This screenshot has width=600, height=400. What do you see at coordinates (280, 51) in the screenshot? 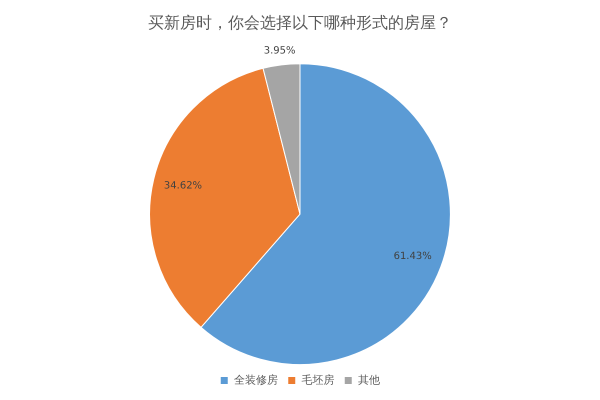
I see `data-label: 3.95%` at bounding box center [280, 51].